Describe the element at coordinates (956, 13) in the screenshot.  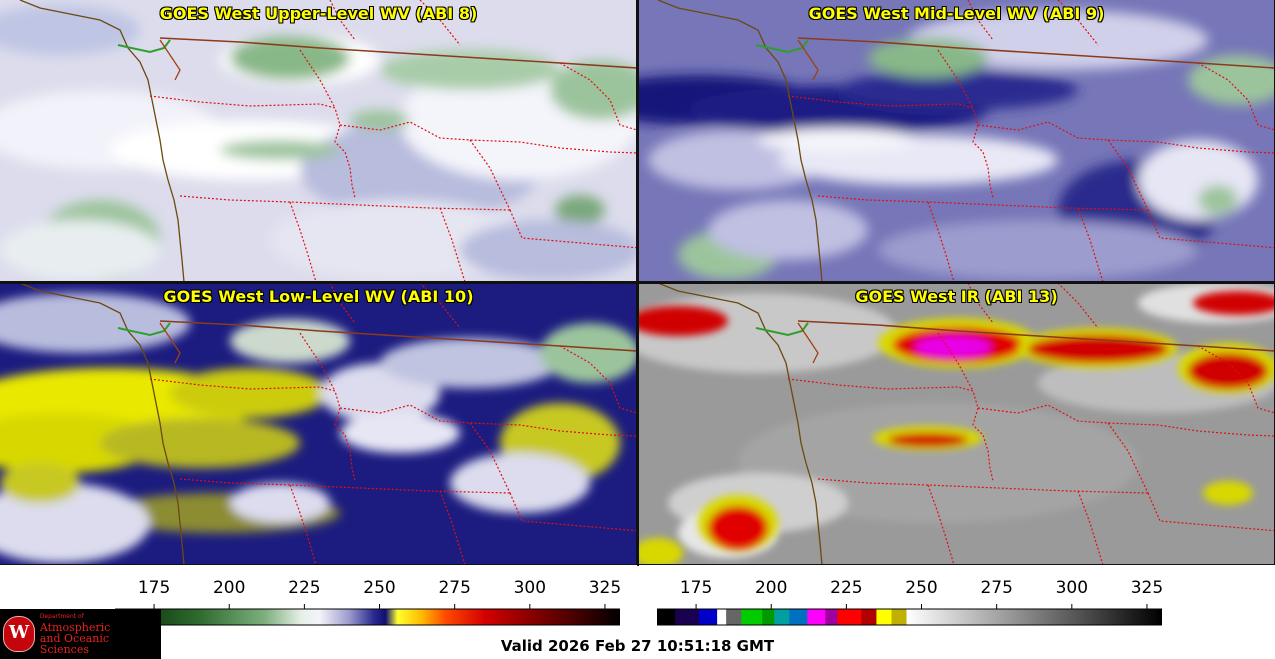
I see `panel-title: GOES West Mid-Level WV (ABI 9)` at that location.